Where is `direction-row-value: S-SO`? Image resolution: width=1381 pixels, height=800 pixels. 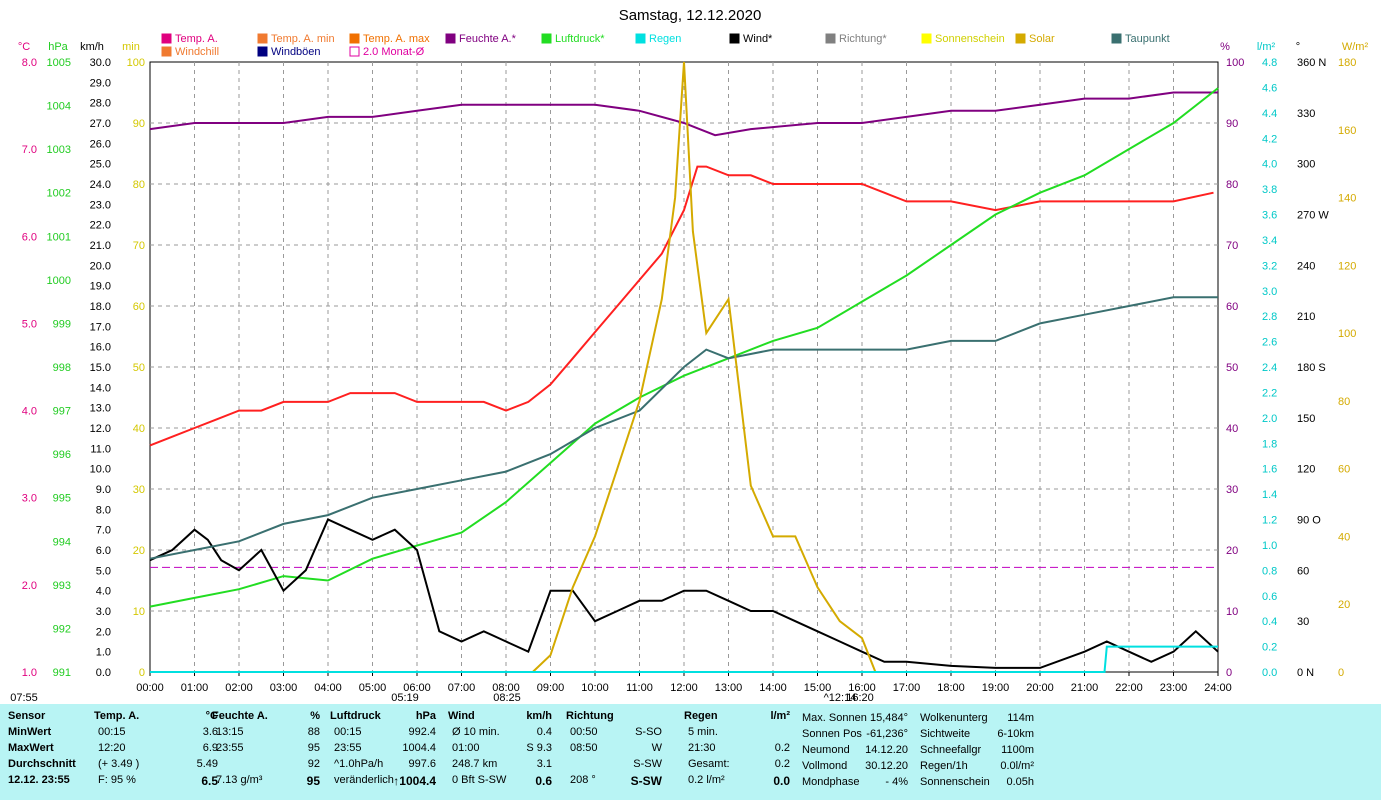
direction-row-value: S-SO is located at coordinates (648, 732).